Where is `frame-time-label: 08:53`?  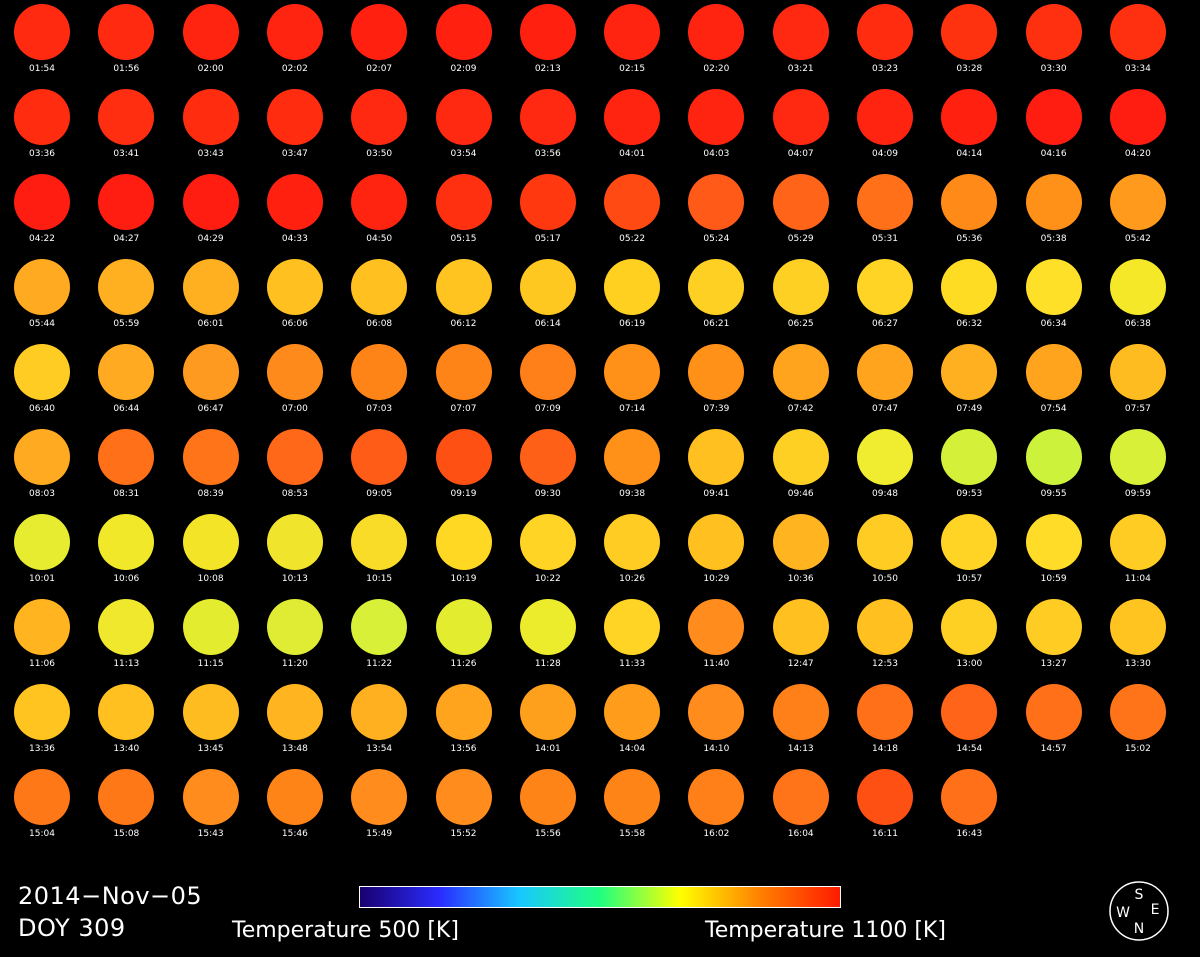 frame-time-label: 08:53 is located at coordinates (294, 494).